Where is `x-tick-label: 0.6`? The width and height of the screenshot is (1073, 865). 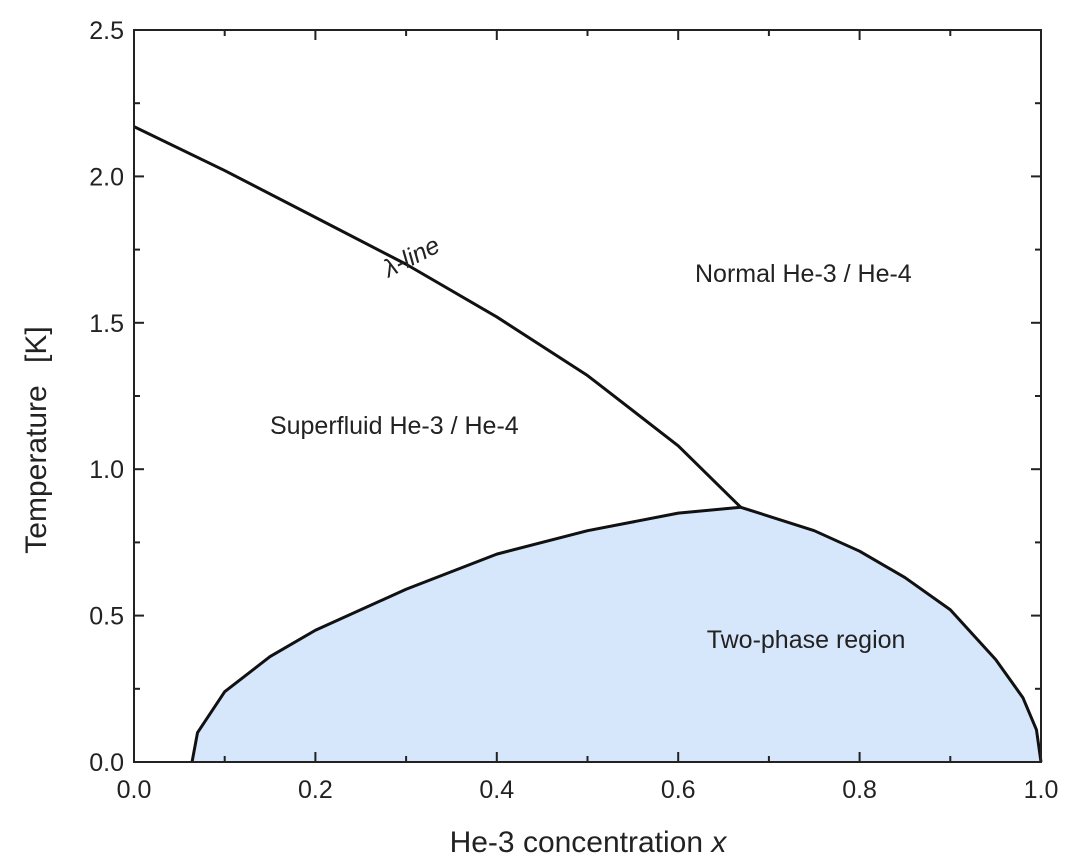
x-tick-label: 0.6 is located at coordinates (678, 790).